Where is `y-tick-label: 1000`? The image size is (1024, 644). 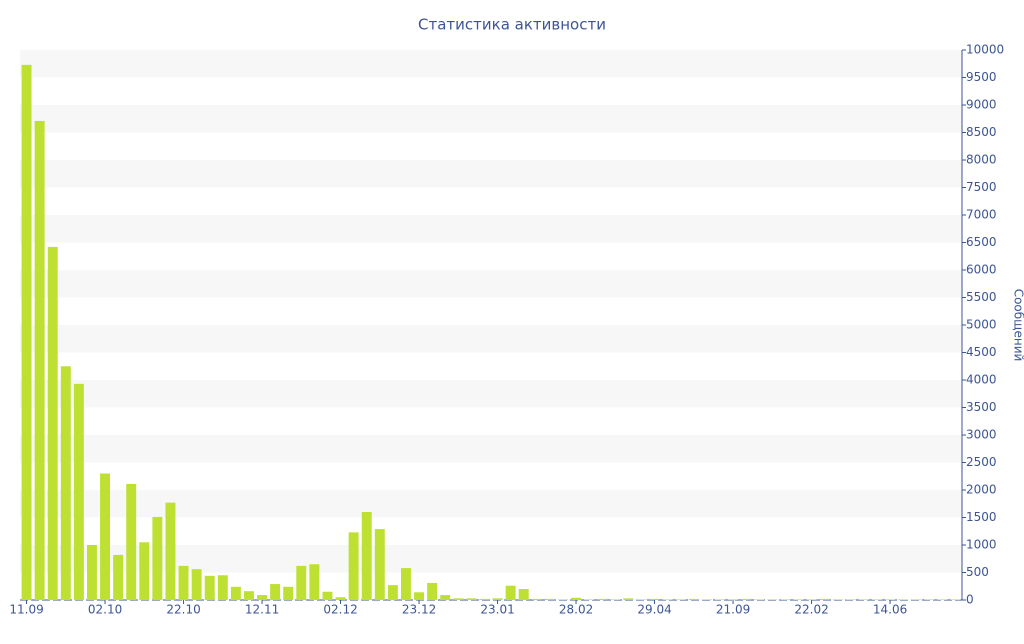
y-tick-label: 1000 is located at coordinates (981, 545).